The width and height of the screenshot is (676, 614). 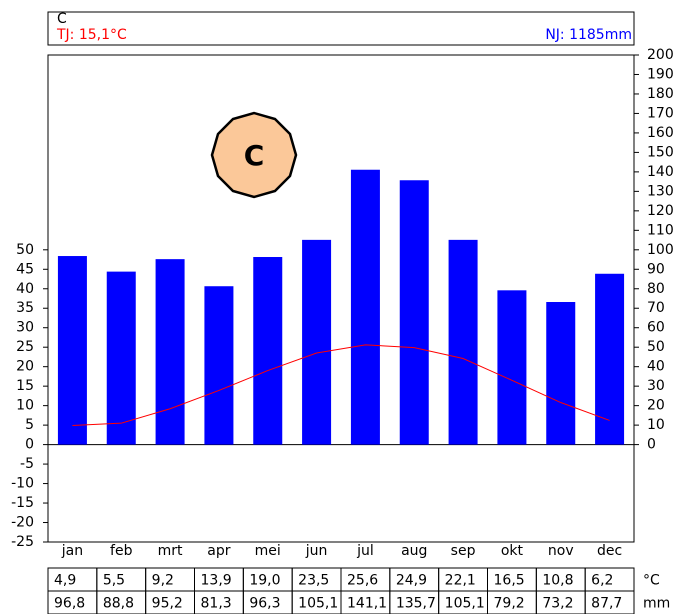 What do you see at coordinates (460, 581) in the screenshot?
I see `table-value: 22,1` at bounding box center [460, 581].